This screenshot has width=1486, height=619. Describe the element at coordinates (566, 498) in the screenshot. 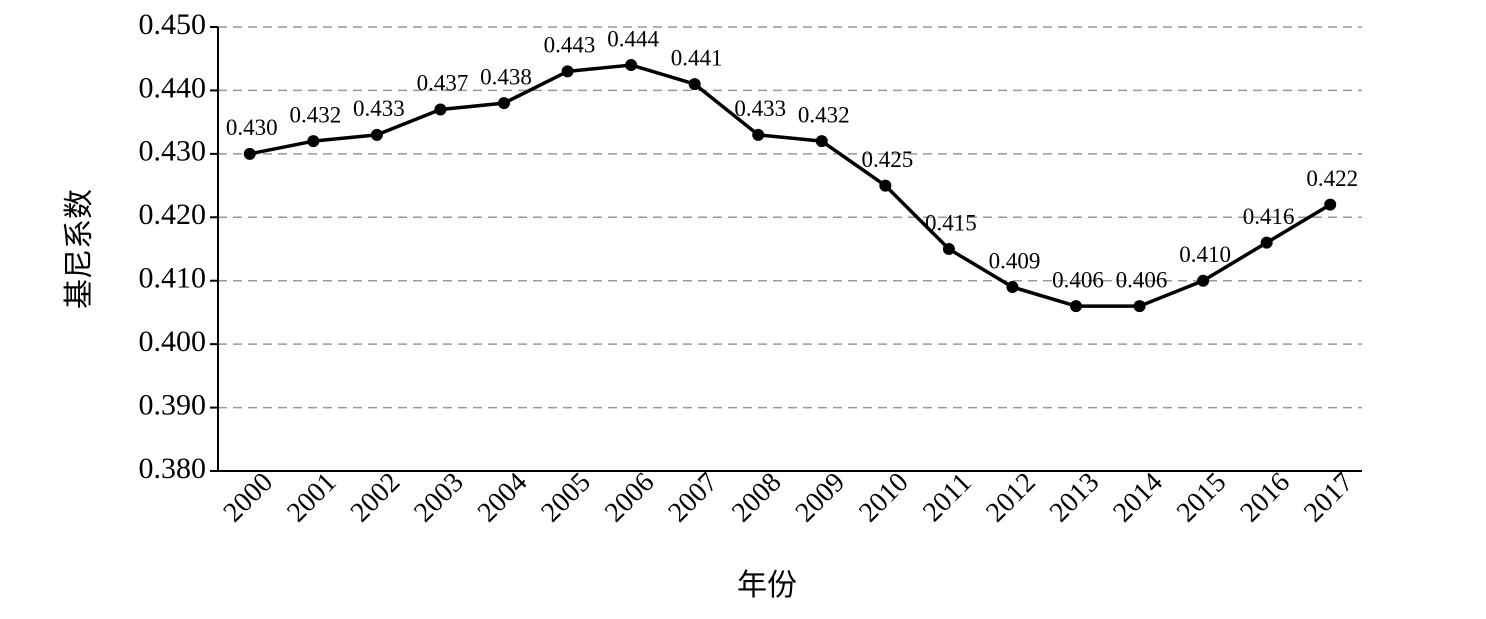

I see `x-tick-label: 2005` at that location.